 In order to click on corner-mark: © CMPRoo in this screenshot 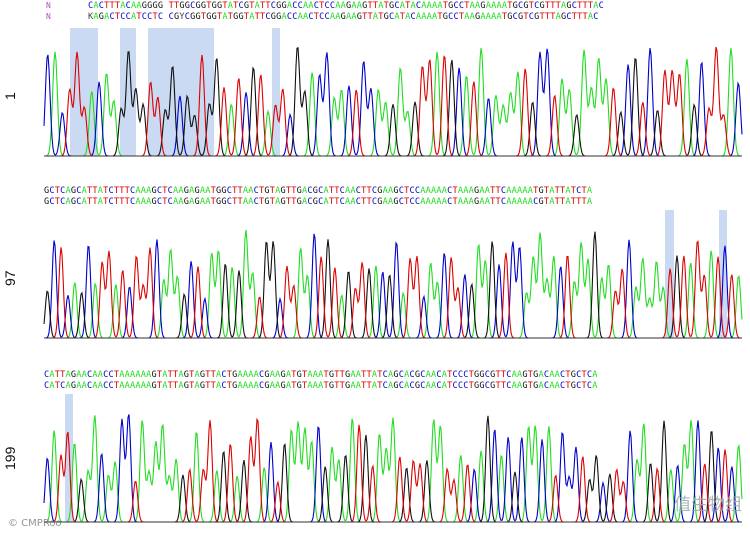, I will do `click(35, 523)`.